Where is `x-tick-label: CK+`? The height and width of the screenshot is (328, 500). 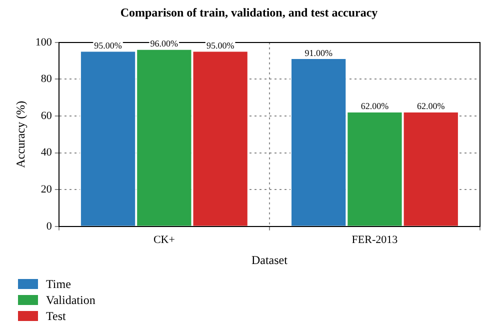 x-tick-label: CK+ is located at coordinates (164, 240).